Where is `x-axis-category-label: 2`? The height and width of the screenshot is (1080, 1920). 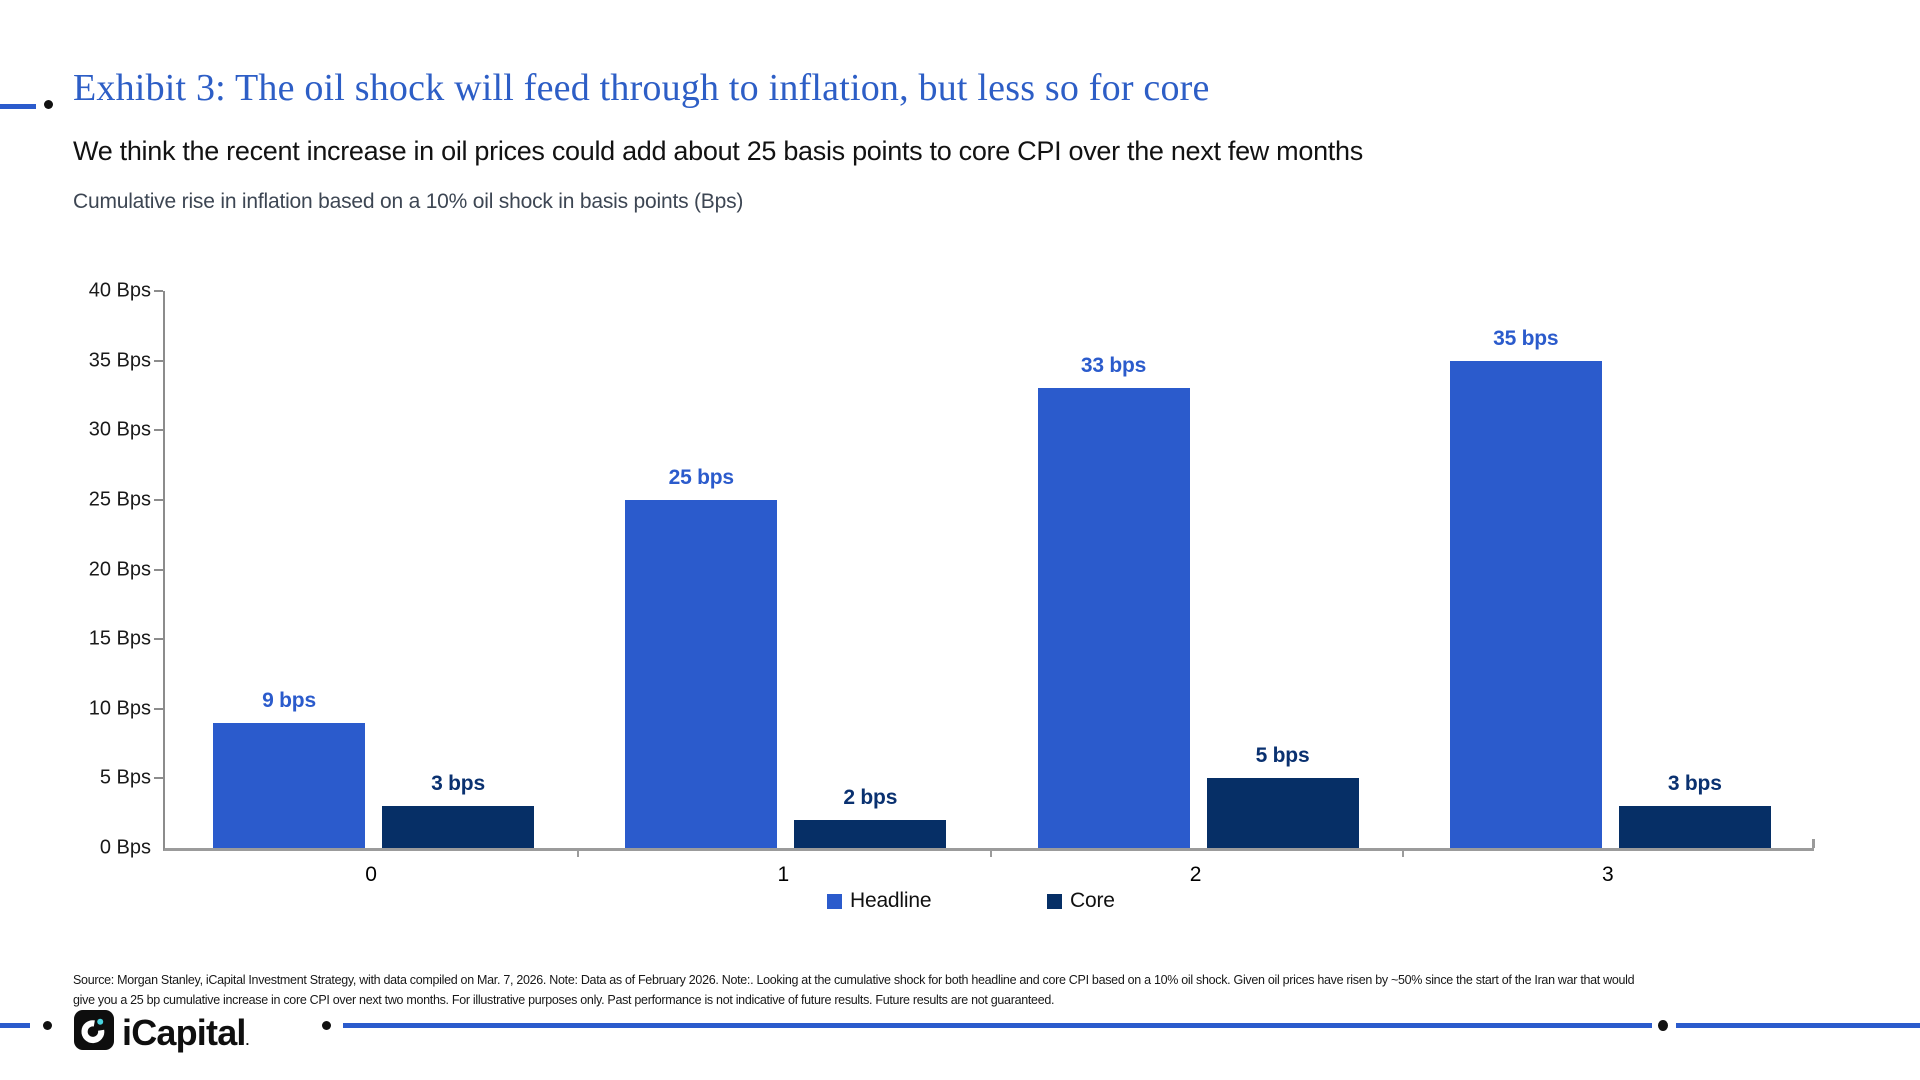 x-axis-category-label: 2 is located at coordinates (1195, 874).